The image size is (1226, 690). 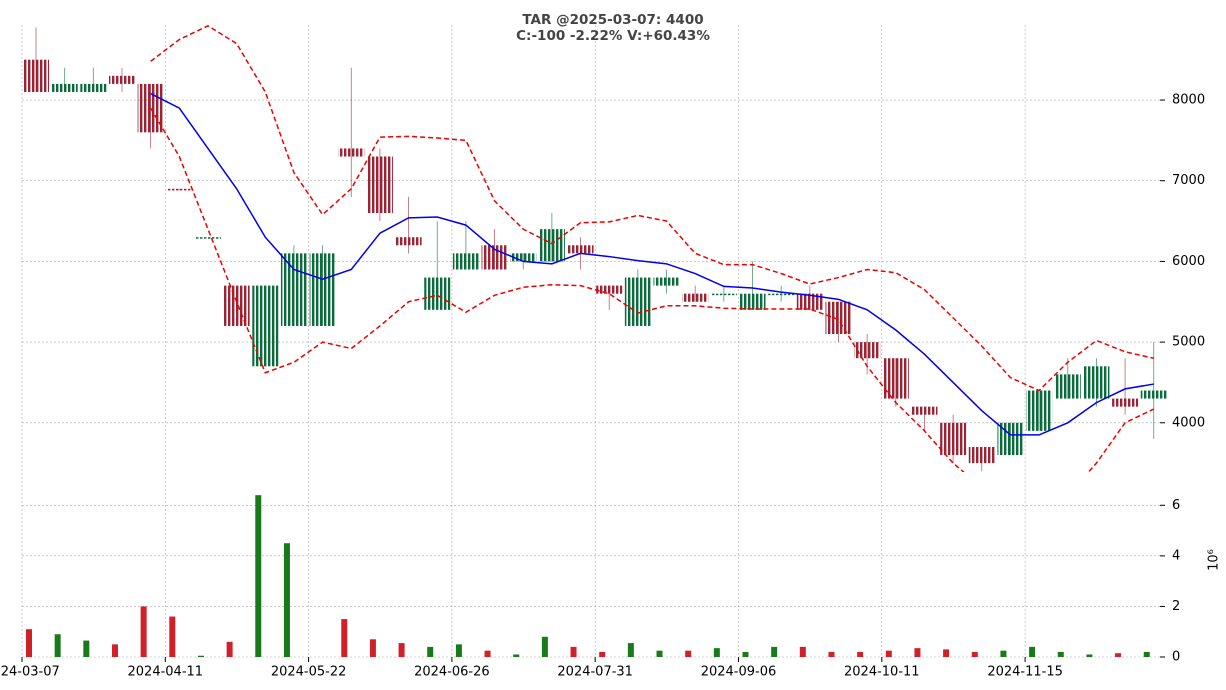 I want to click on x-tick-label: 2024-09-06, so click(x=739, y=672).